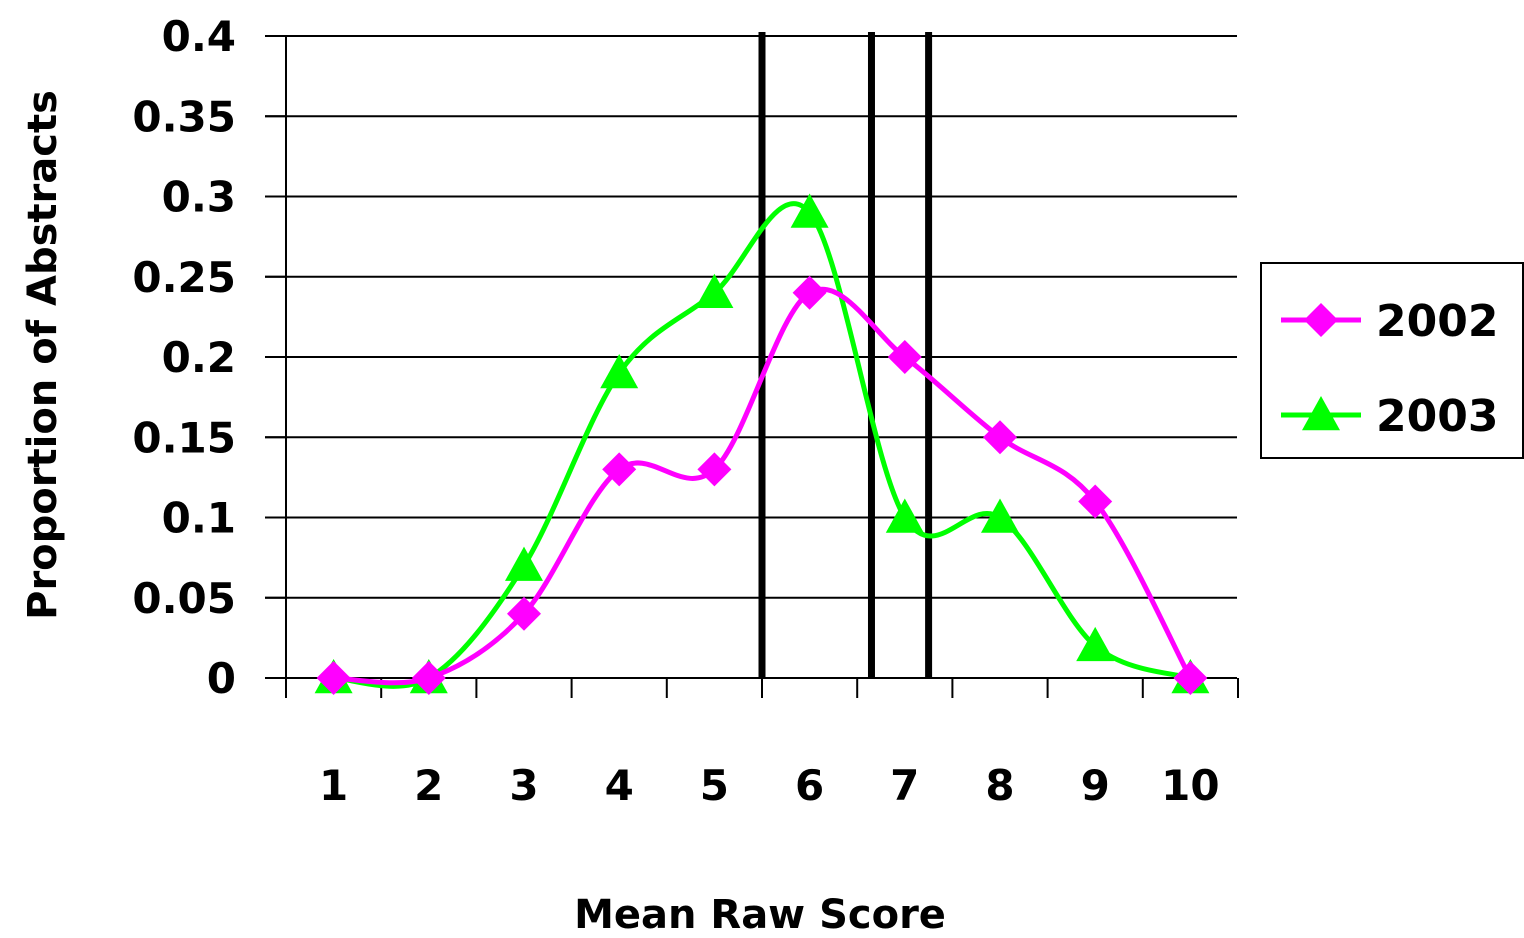 The height and width of the screenshot is (938, 1524). What do you see at coordinates (845, 355) in the screenshot?
I see `vertical-markers` at bounding box center [845, 355].